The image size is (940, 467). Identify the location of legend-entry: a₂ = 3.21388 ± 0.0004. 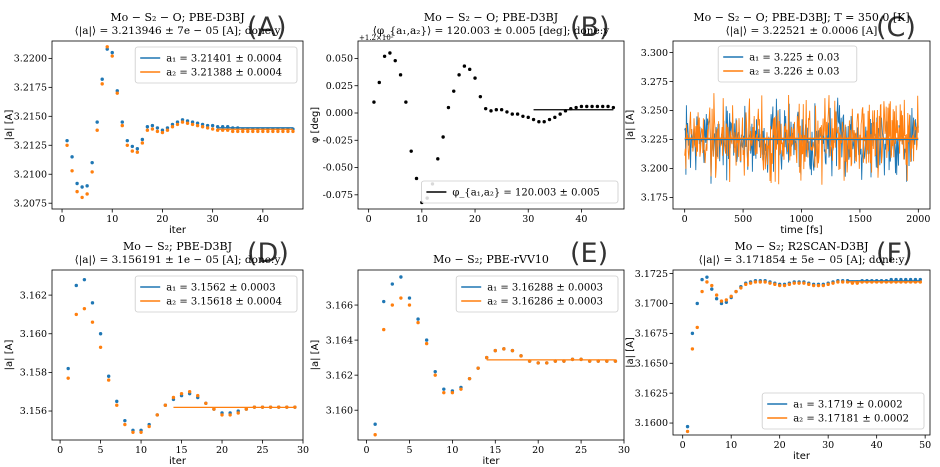
(224, 73).